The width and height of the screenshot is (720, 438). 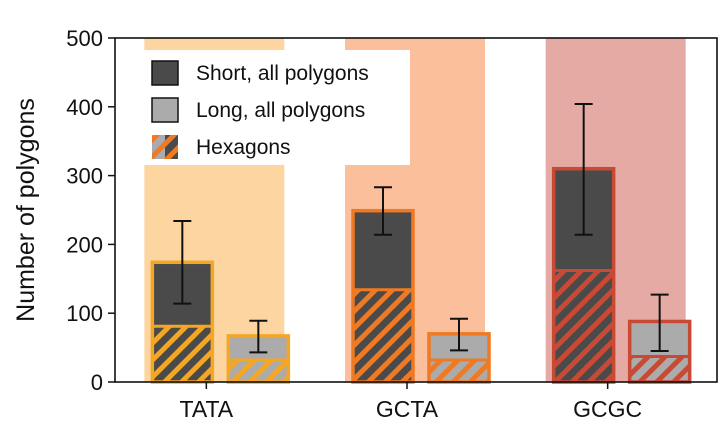 I want to click on legend-box, so click(x=274, y=107).